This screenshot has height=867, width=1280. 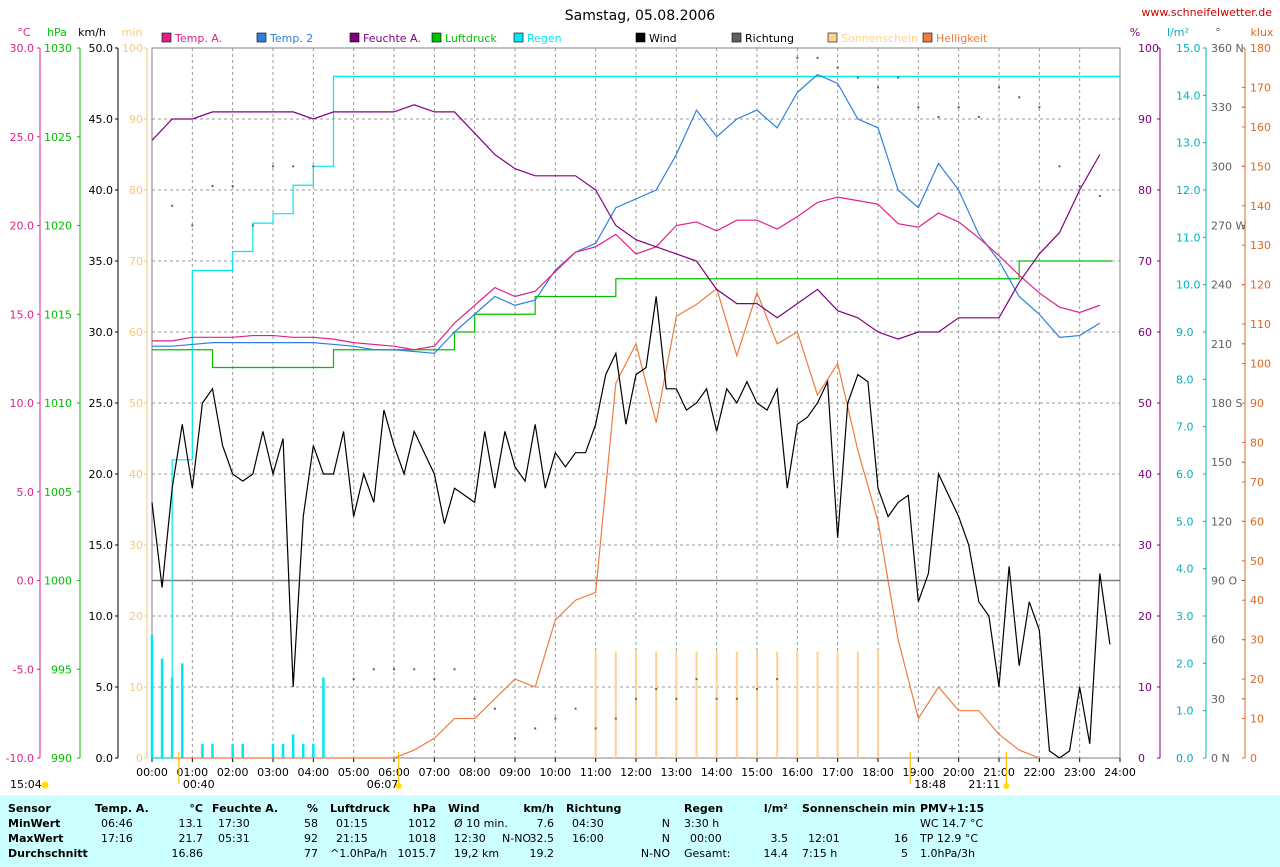 What do you see at coordinates (392, 38) in the screenshot?
I see `legend-label-feuchte: Feuchte A.` at bounding box center [392, 38].